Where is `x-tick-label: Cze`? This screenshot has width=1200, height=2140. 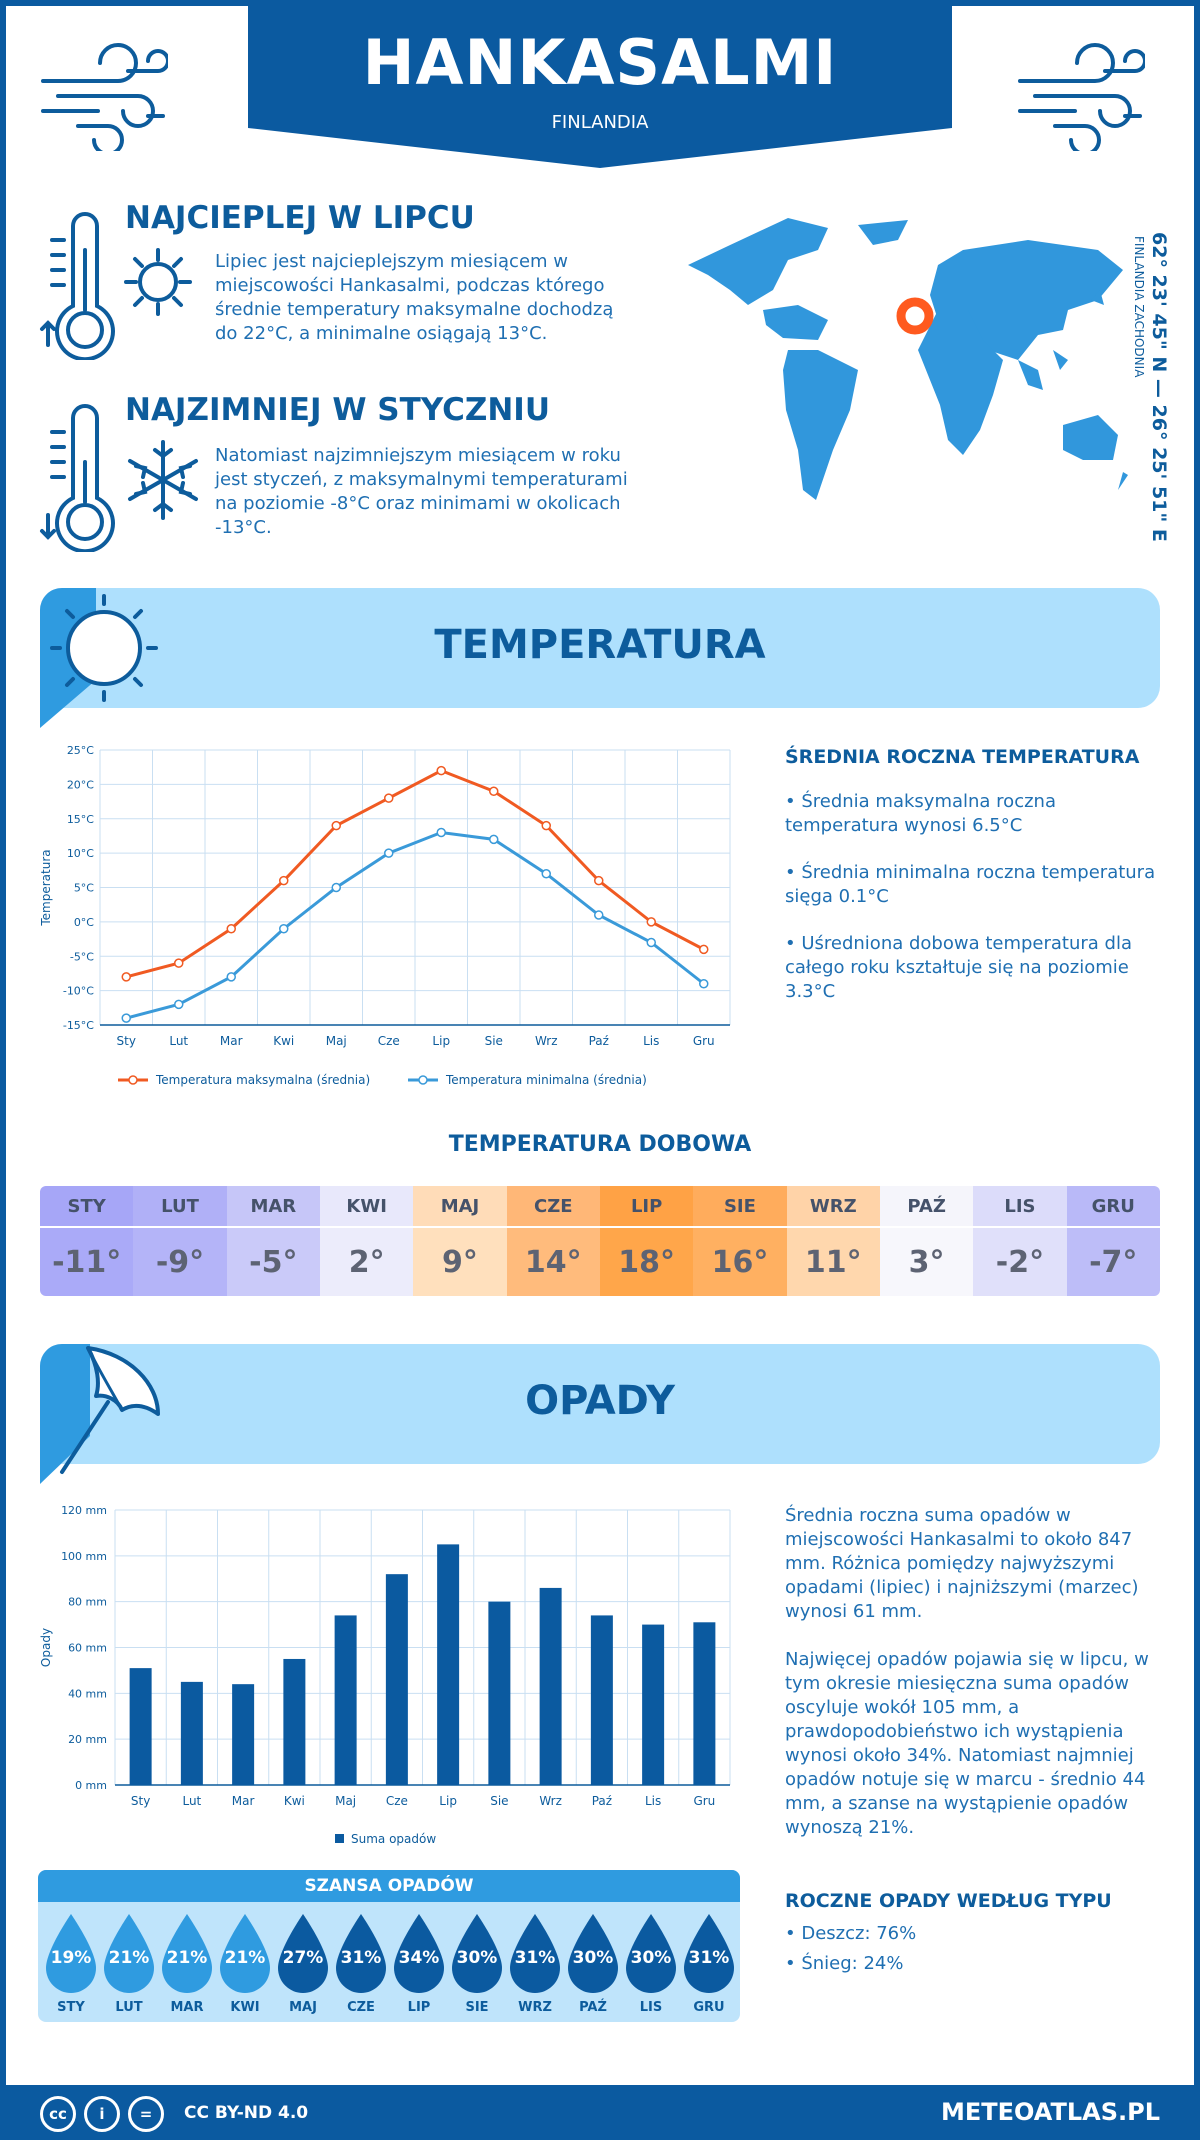
x-tick-label: Cze is located at coordinates (397, 1801).